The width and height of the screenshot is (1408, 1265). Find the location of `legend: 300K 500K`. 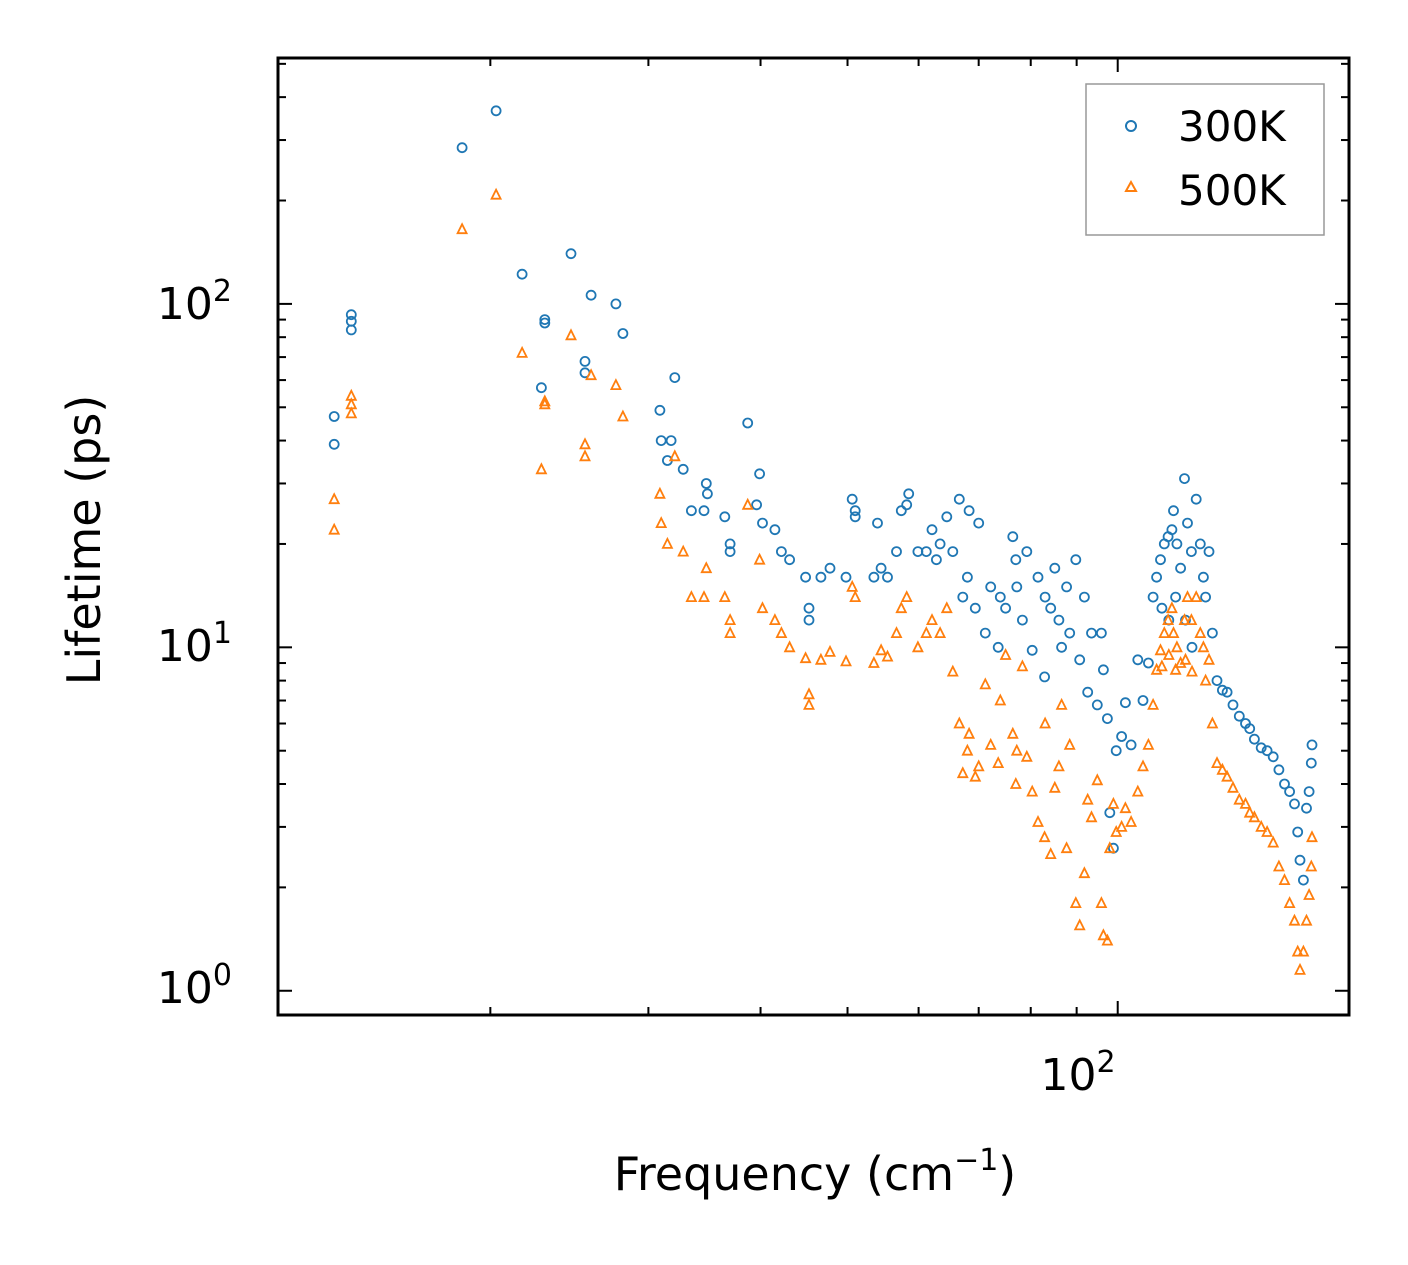

legend: 300K 500K is located at coordinates (1205, 159).